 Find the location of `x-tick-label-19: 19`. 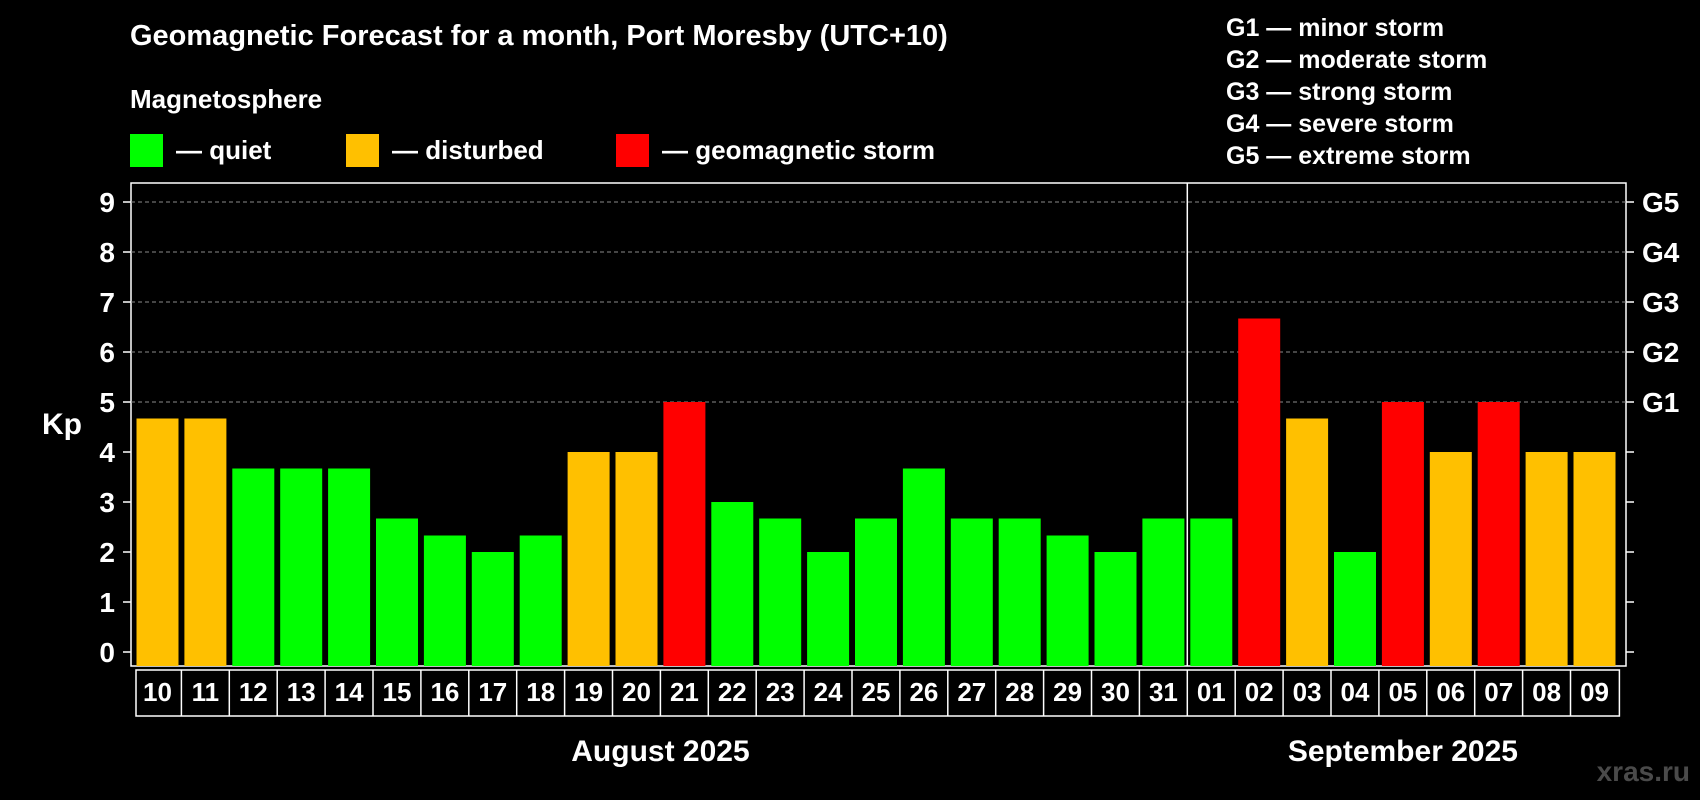

x-tick-label-19: 19 is located at coordinates (588, 692).